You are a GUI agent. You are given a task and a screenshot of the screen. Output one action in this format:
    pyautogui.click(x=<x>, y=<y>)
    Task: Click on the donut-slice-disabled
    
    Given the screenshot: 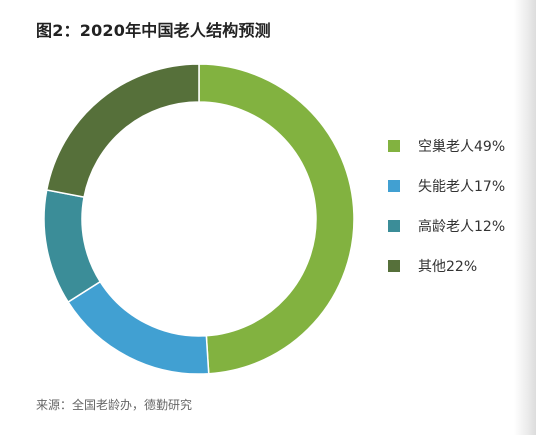 What is the action you would take?
    pyautogui.click(x=138, y=327)
    